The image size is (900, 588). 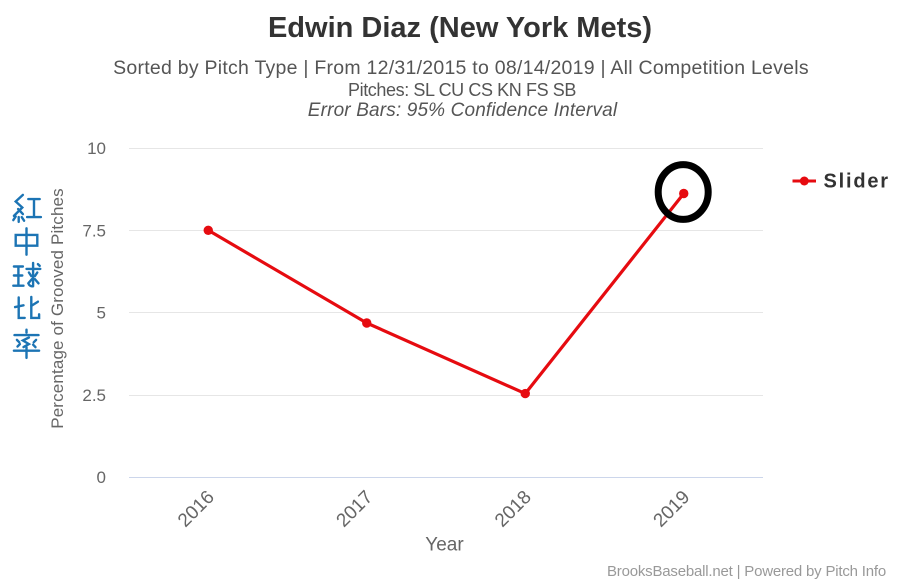 What do you see at coordinates (94, 230) in the screenshot?
I see `svg-text: 7.5` at bounding box center [94, 230].